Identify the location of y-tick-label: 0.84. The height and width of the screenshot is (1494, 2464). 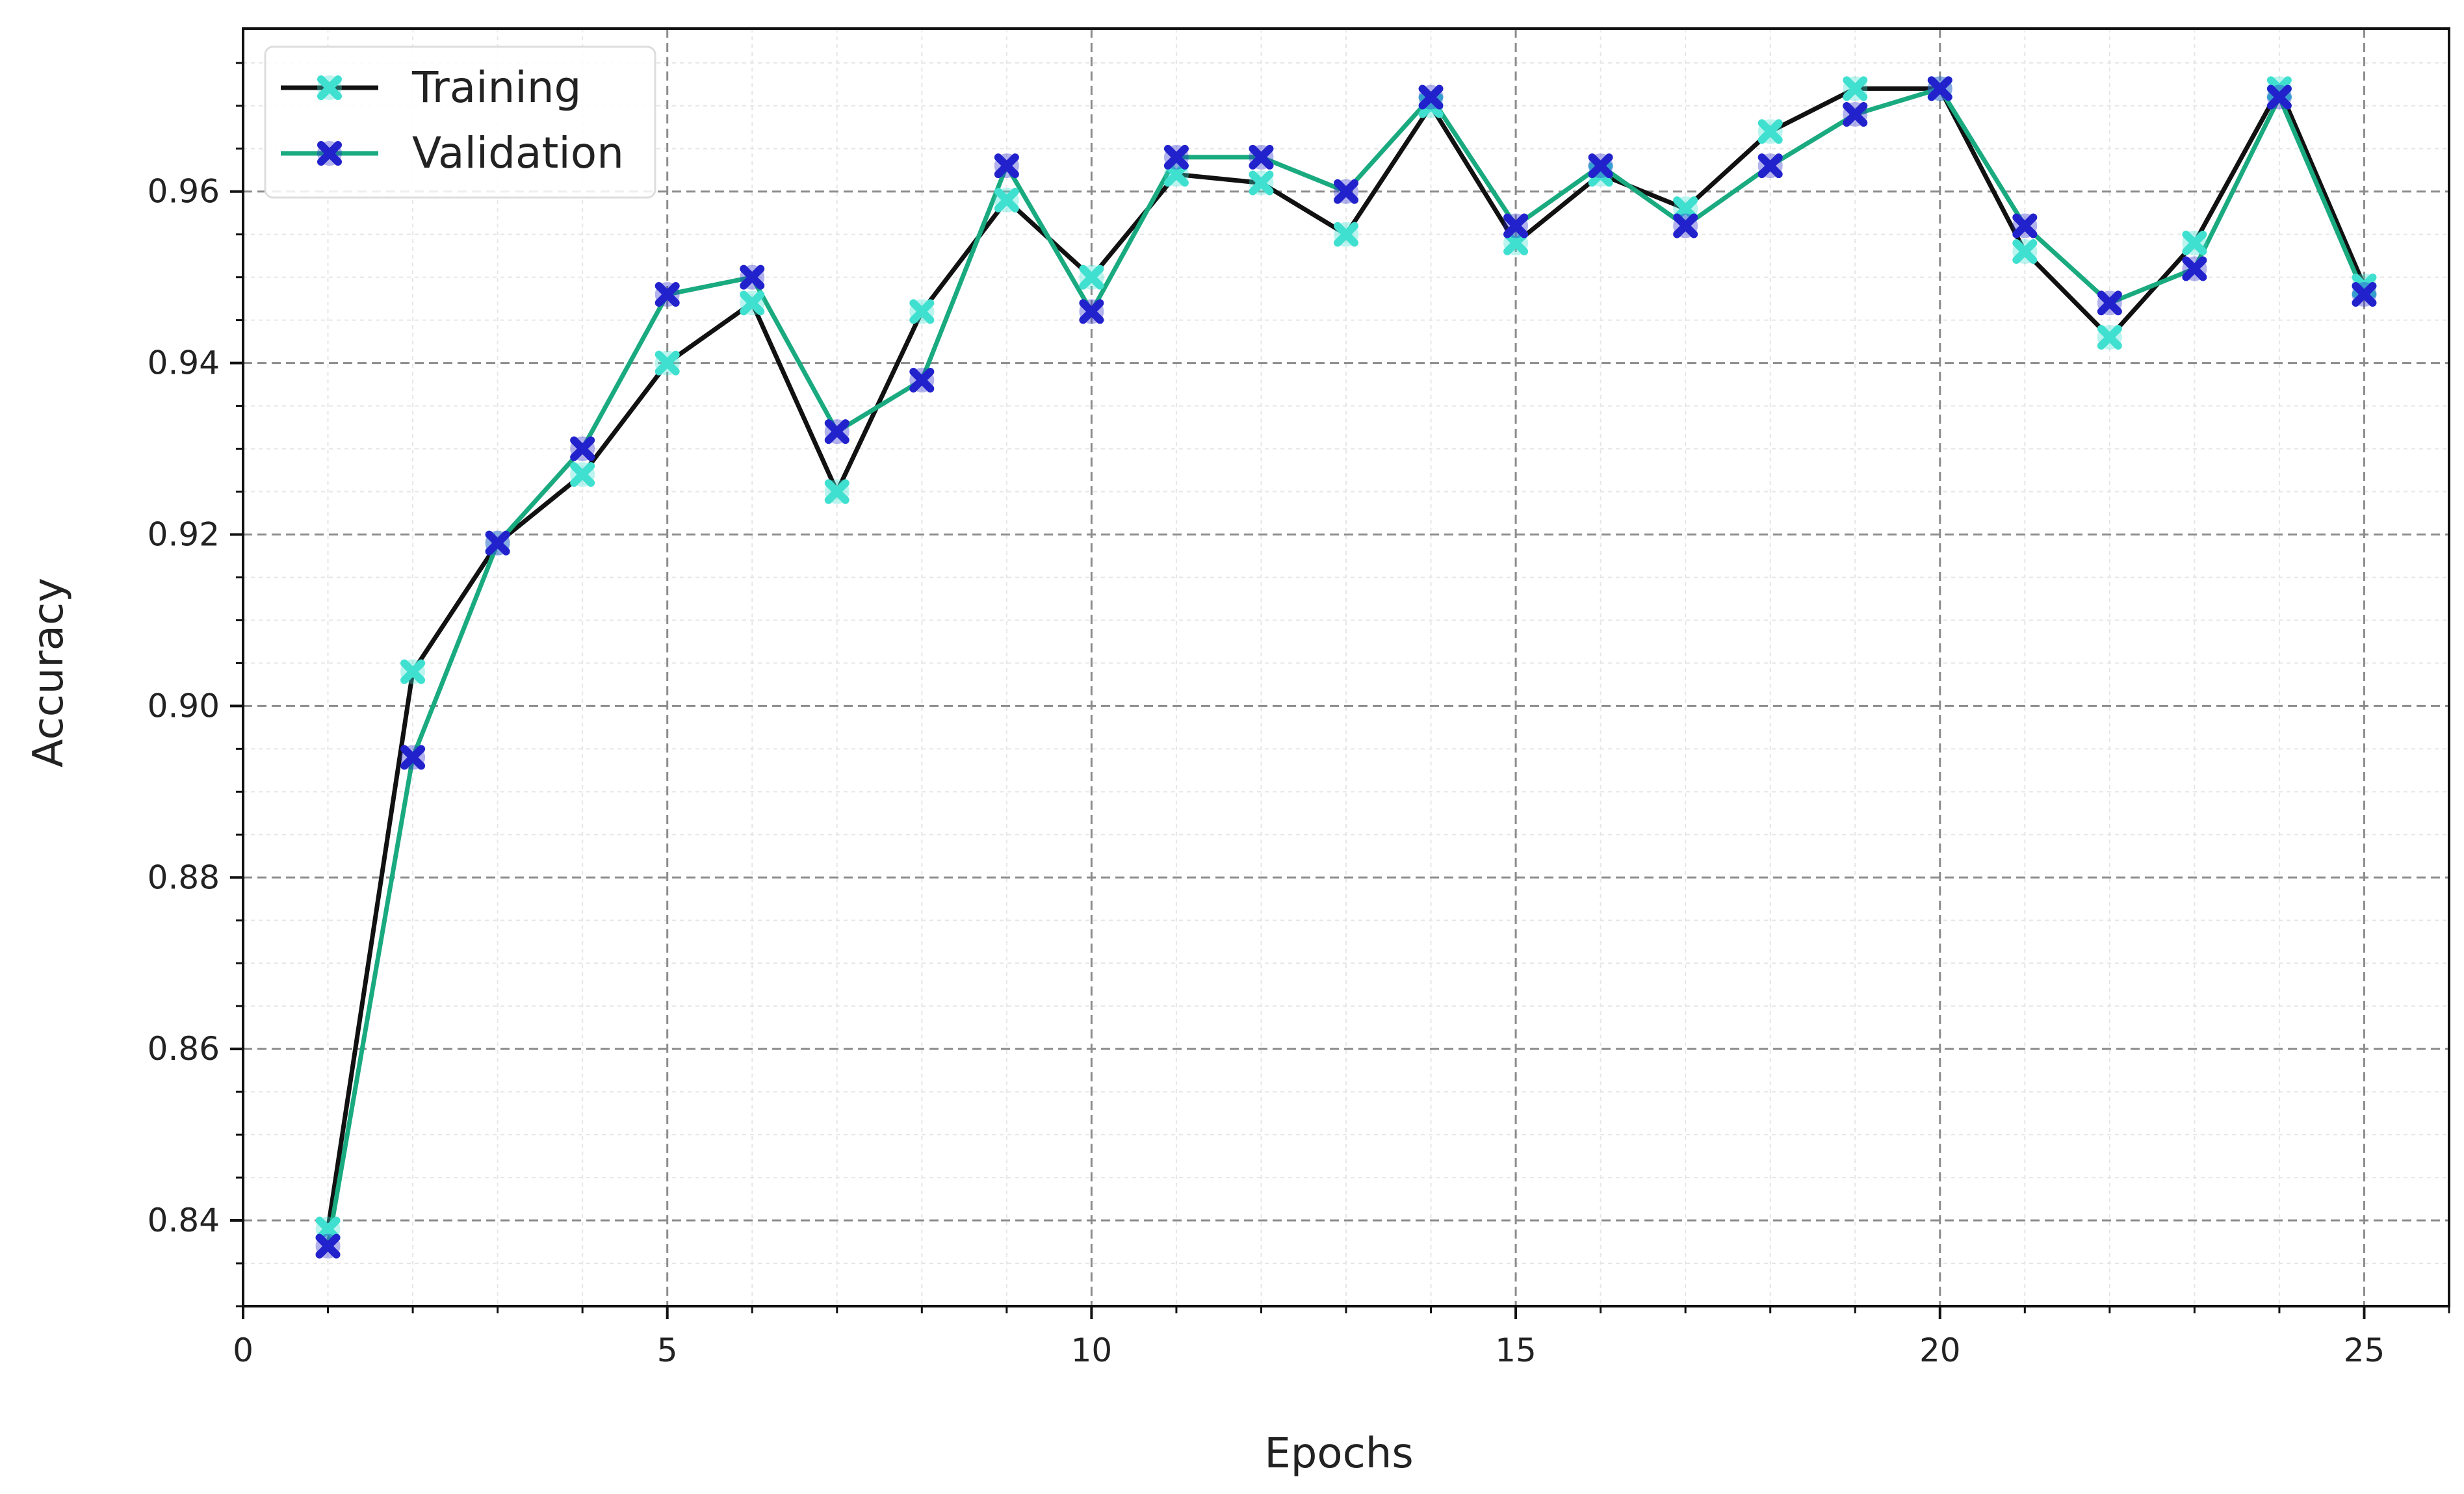
(184, 1221).